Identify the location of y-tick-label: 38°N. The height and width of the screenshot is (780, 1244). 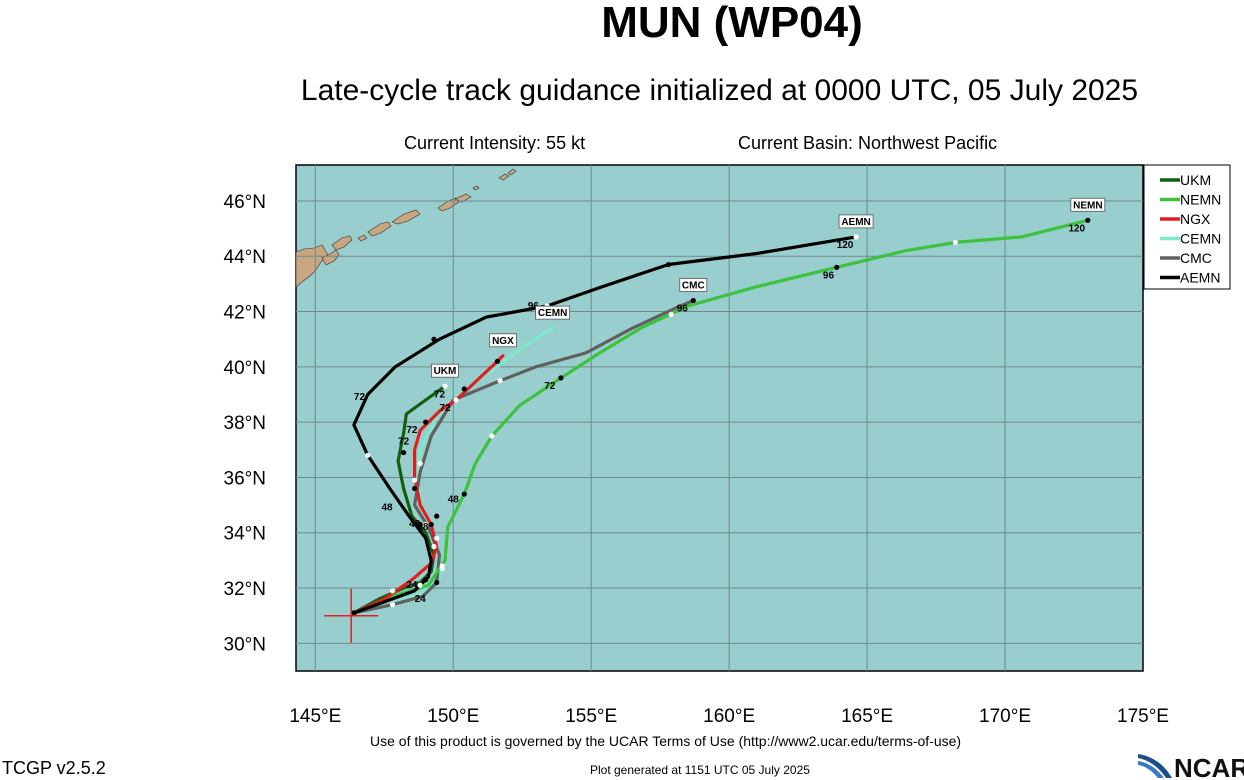
(245, 423).